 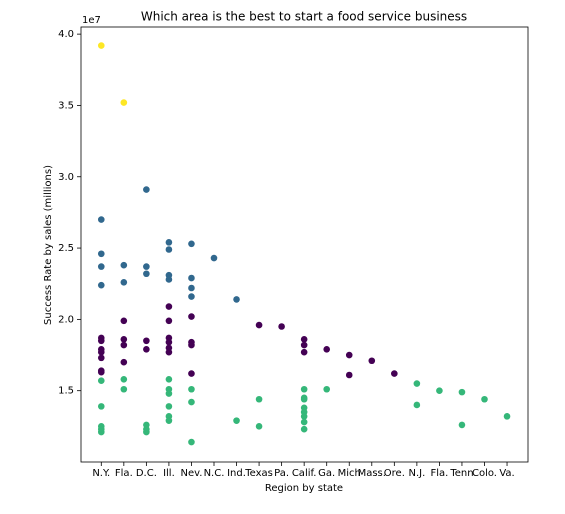 What do you see at coordinates (461, 473) in the screenshot?
I see `x-tick-label: Tenn` at bounding box center [461, 473].